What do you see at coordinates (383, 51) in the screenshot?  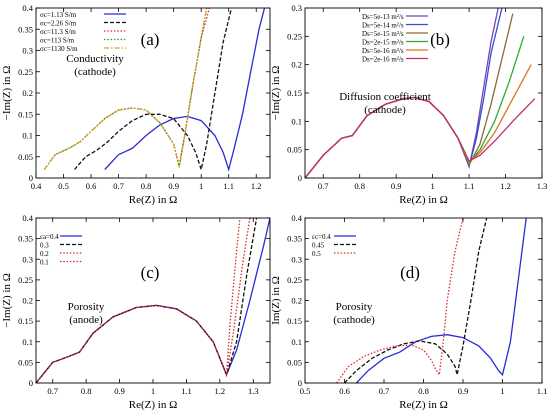 I see `legend-entry-label: Ds=5e-16 m²/s` at bounding box center [383, 51].